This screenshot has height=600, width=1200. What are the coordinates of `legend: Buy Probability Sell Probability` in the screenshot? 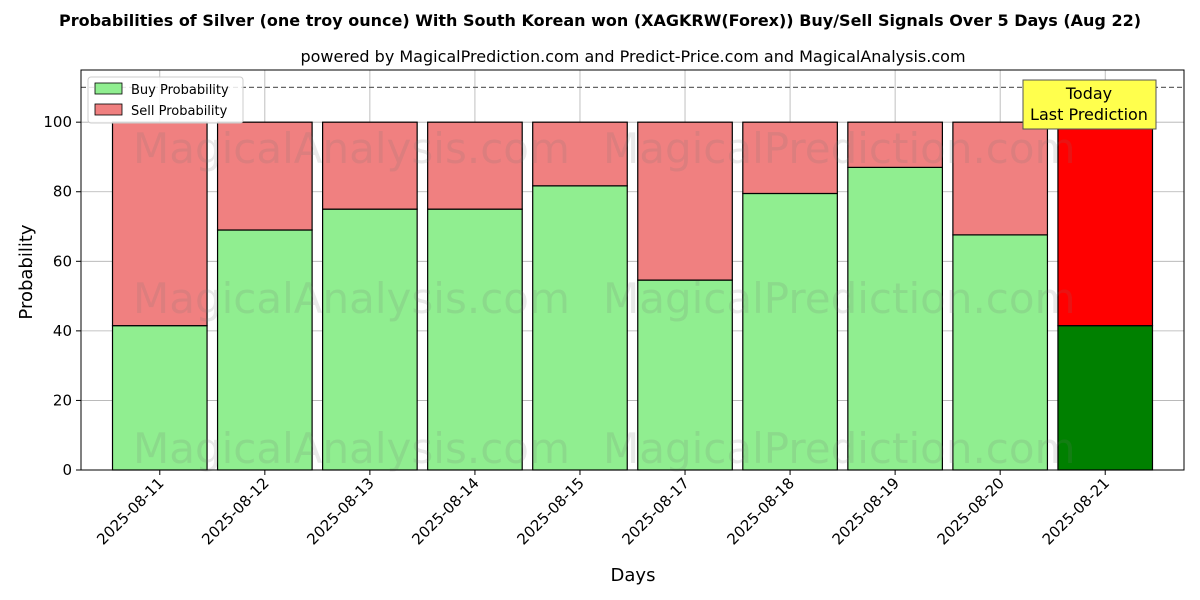 It's located at (165, 100).